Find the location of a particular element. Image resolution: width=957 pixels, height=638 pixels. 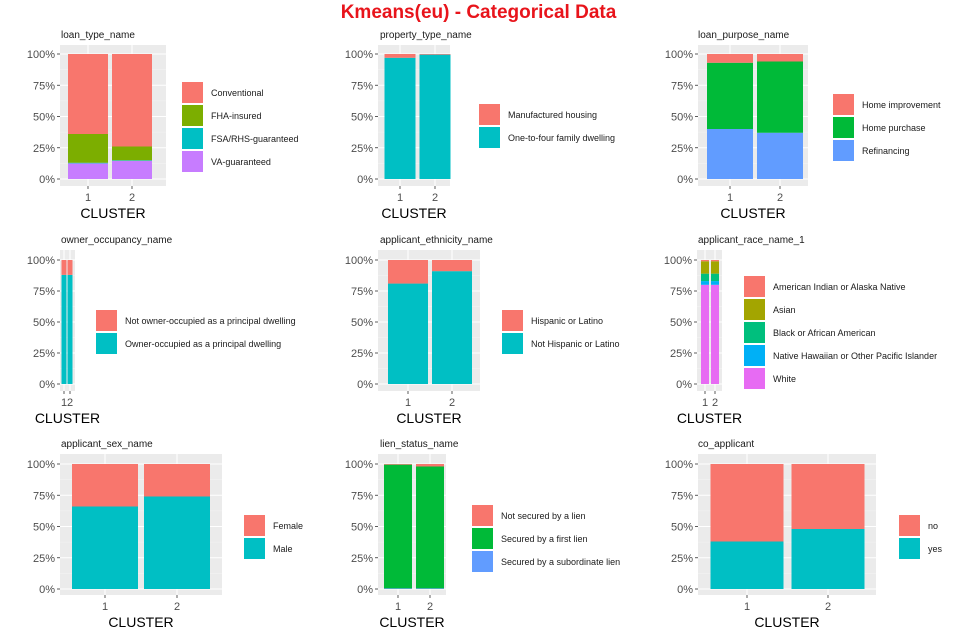

panel-title: property_type_name is located at coordinates (426, 35).